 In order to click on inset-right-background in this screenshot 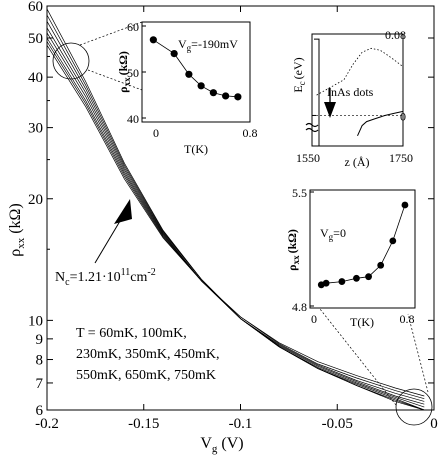, I will do `click(362, 249)`.